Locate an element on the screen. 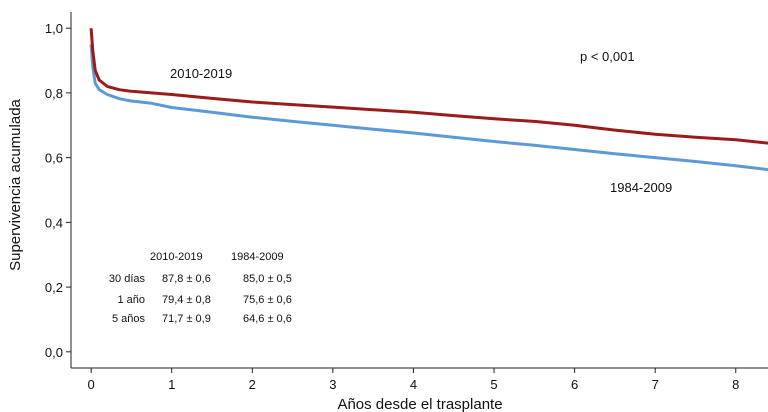 Image resolution: width=768 pixels, height=412 pixels. table-cell: 71,7 ± 0,9 is located at coordinates (186, 319).